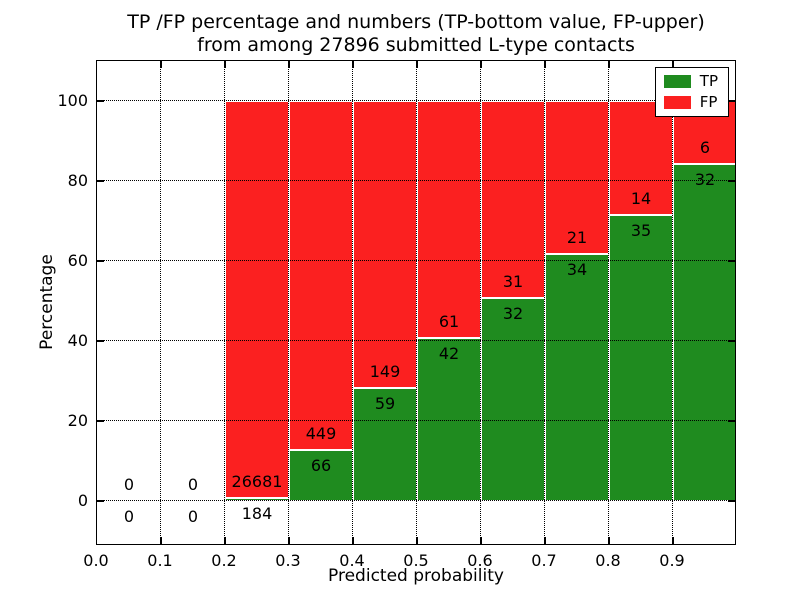 The image size is (800, 600). I want to click on fp-count-label: 449, so click(321, 433).